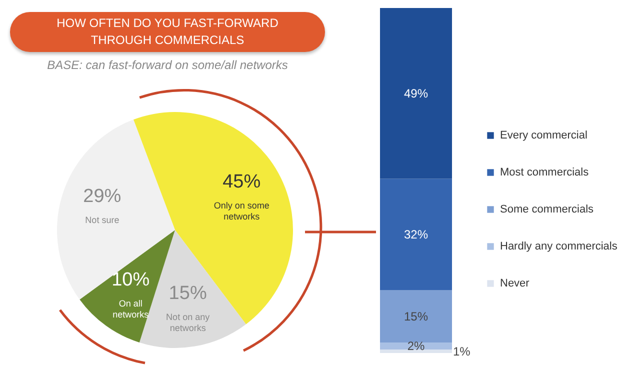  Describe the element at coordinates (545, 172) in the screenshot. I see `legend-label: Most commercials` at that location.